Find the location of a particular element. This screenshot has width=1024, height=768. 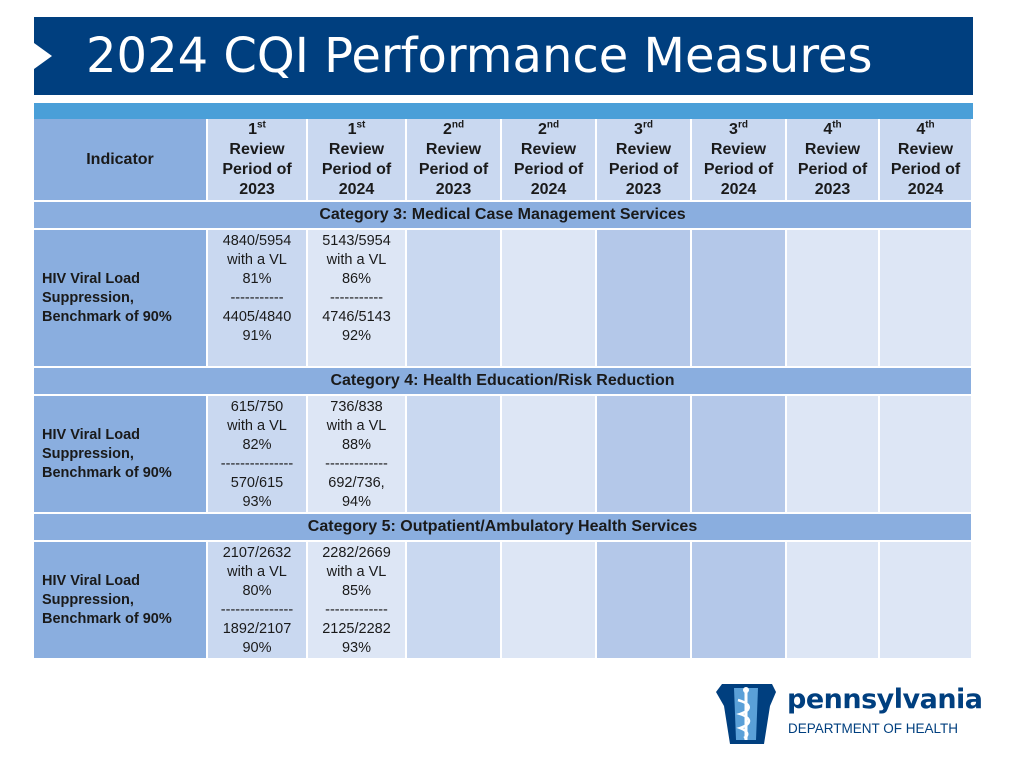

period-header: 2nd Review Period of 2024 is located at coordinates (549, 160).